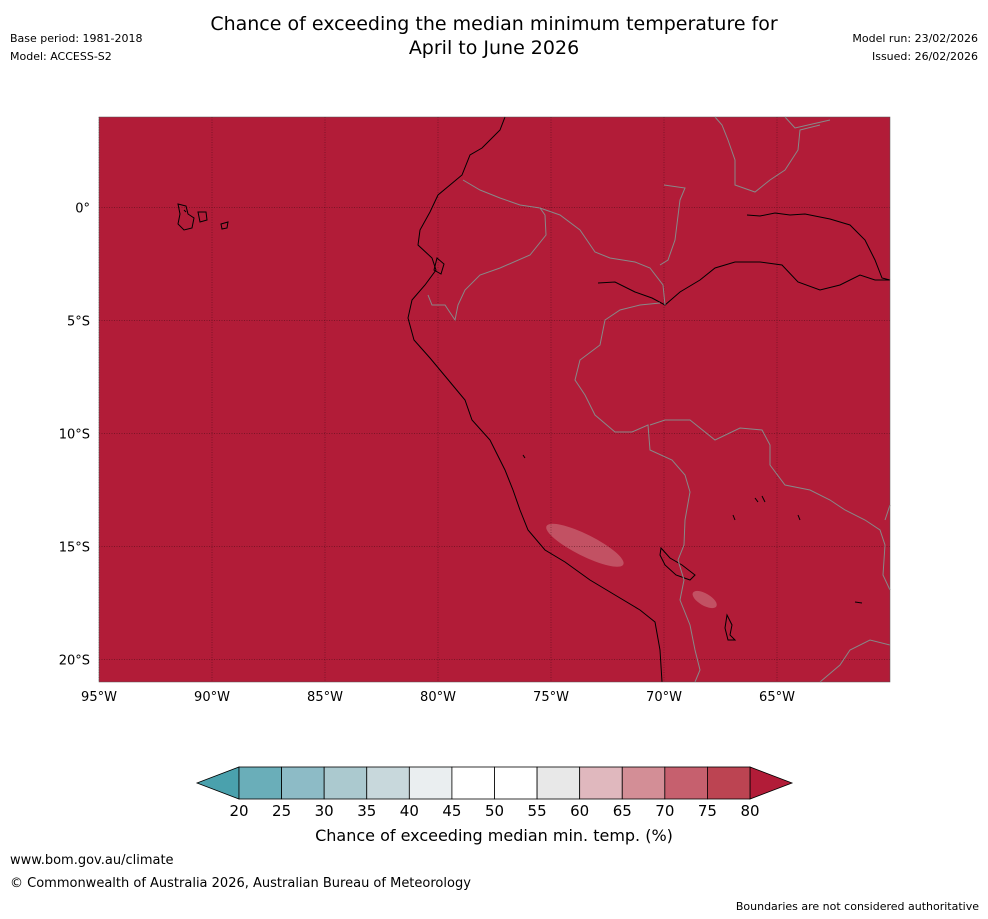 The height and width of the screenshot is (919, 988). I want to click on lon-tick-label: 80°W, so click(438, 697).